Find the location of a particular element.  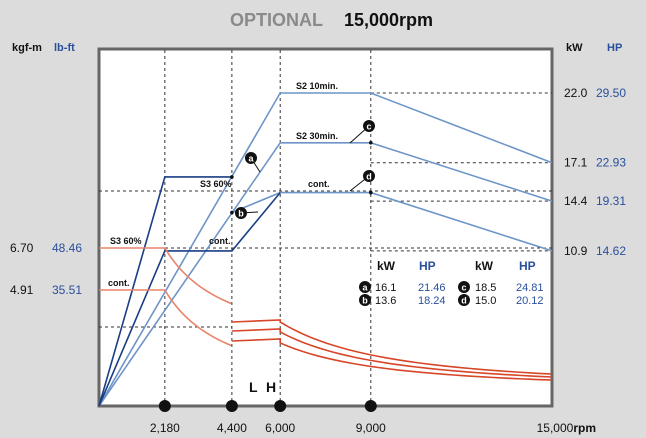

marker-dot-a is located at coordinates (232, 177).